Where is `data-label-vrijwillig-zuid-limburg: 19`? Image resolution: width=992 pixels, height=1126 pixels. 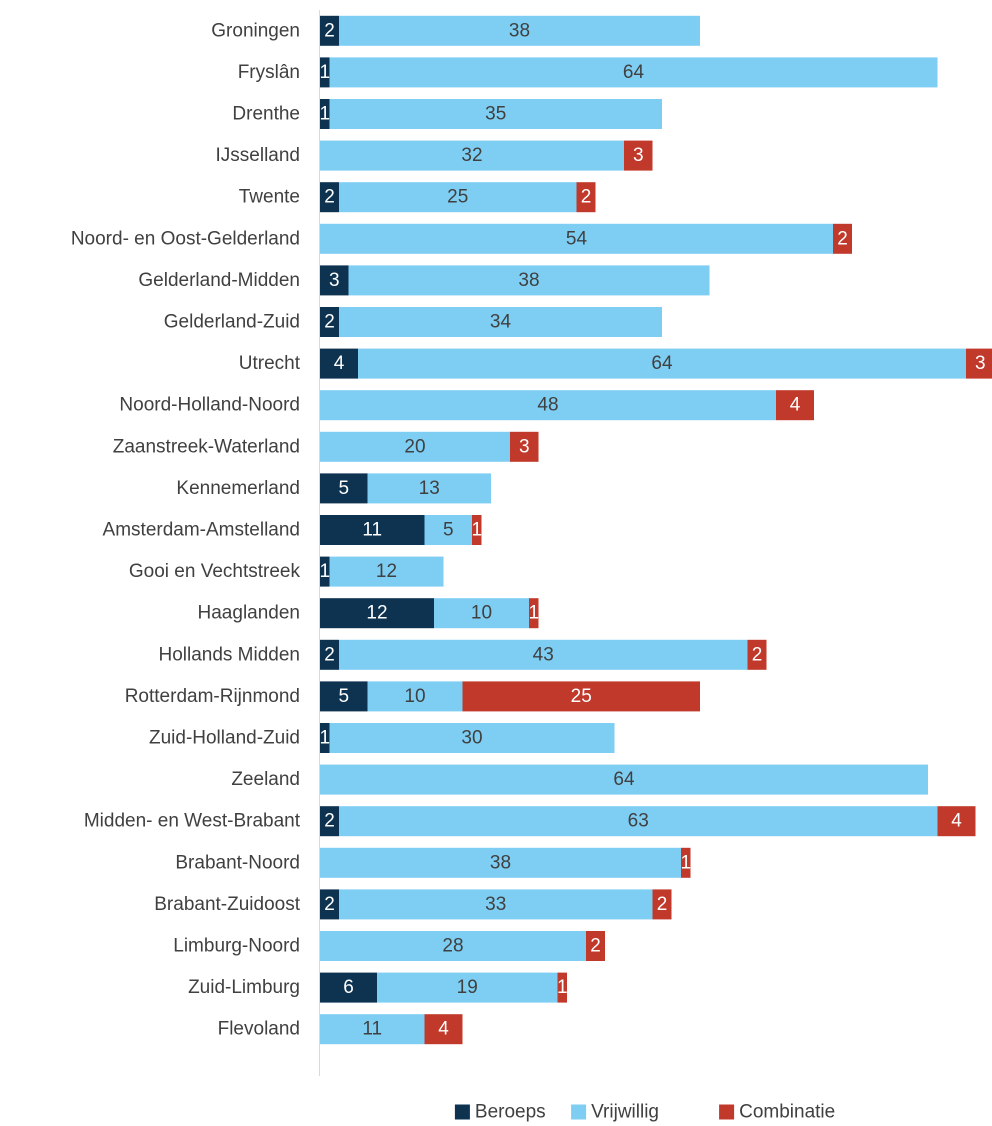 data-label-vrijwillig-zuid-limburg: 19 is located at coordinates (467, 987).